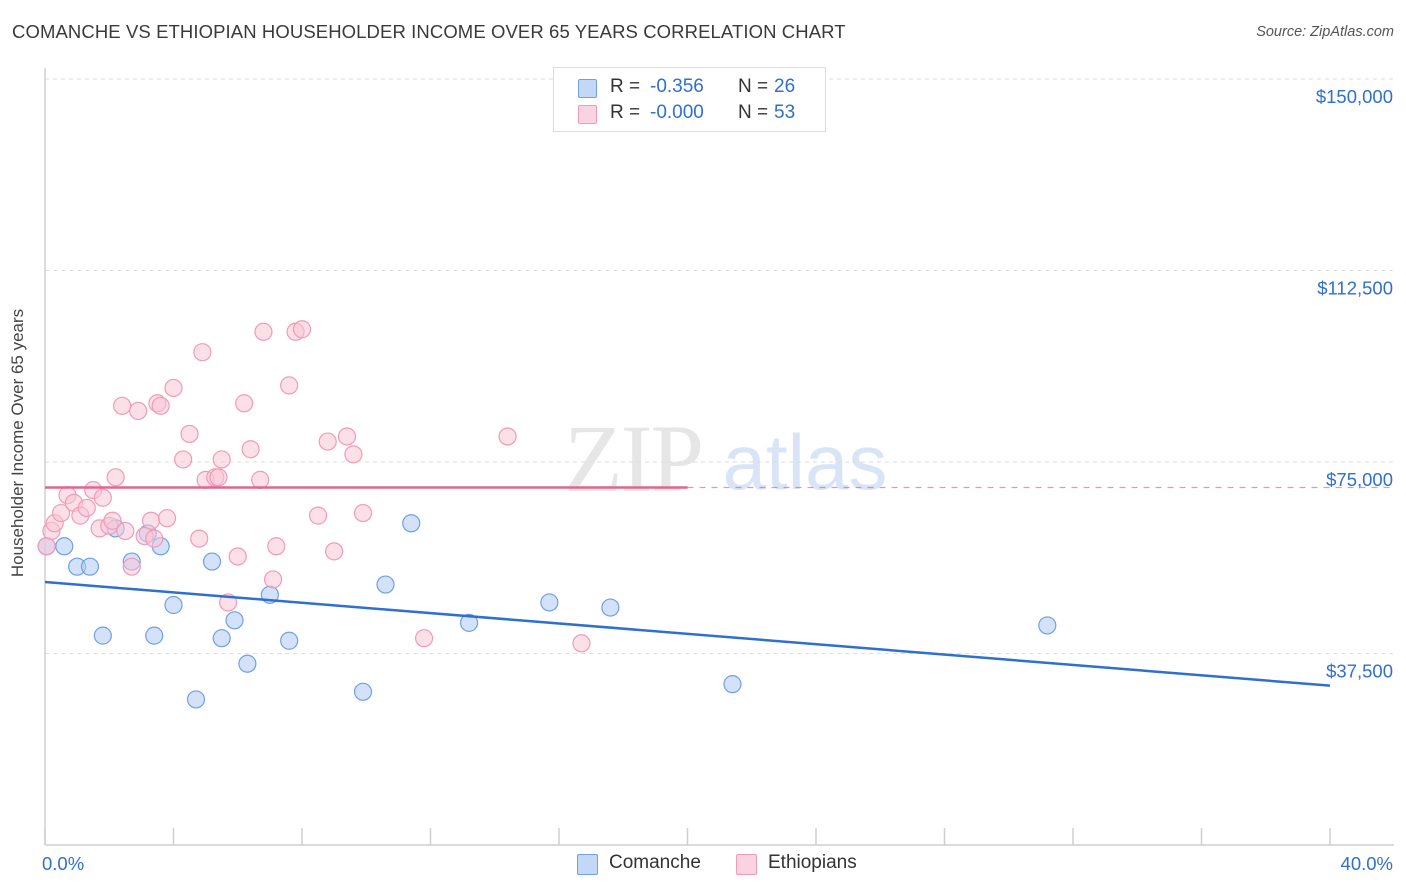 The width and height of the screenshot is (1406, 892). What do you see at coordinates (677, 86) in the screenshot?
I see `r-value: -0.356` at bounding box center [677, 86].